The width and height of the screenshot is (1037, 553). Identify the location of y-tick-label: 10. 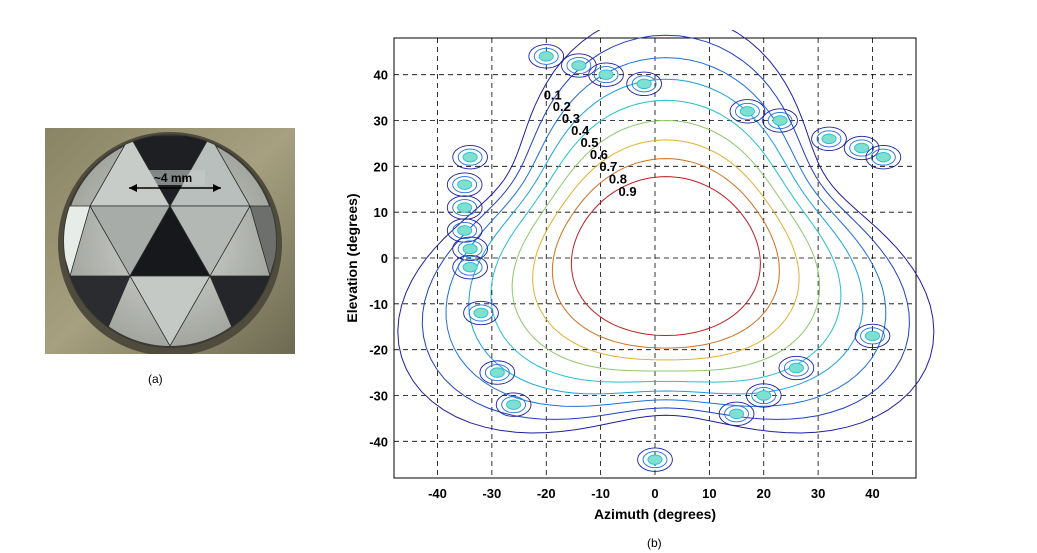
(381, 212).